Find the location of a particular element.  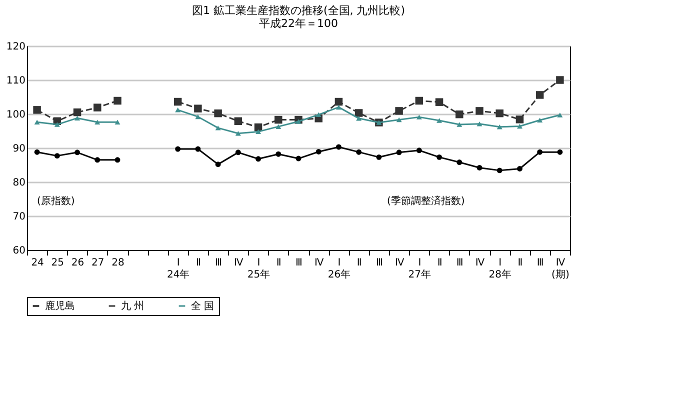

legend-label: 九 州 is located at coordinates (132, 306).